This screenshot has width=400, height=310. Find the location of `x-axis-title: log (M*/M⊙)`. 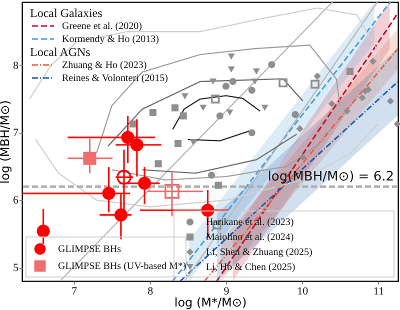

x-axis-title: log (M*/M⊙) is located at coordinates (210, 303).